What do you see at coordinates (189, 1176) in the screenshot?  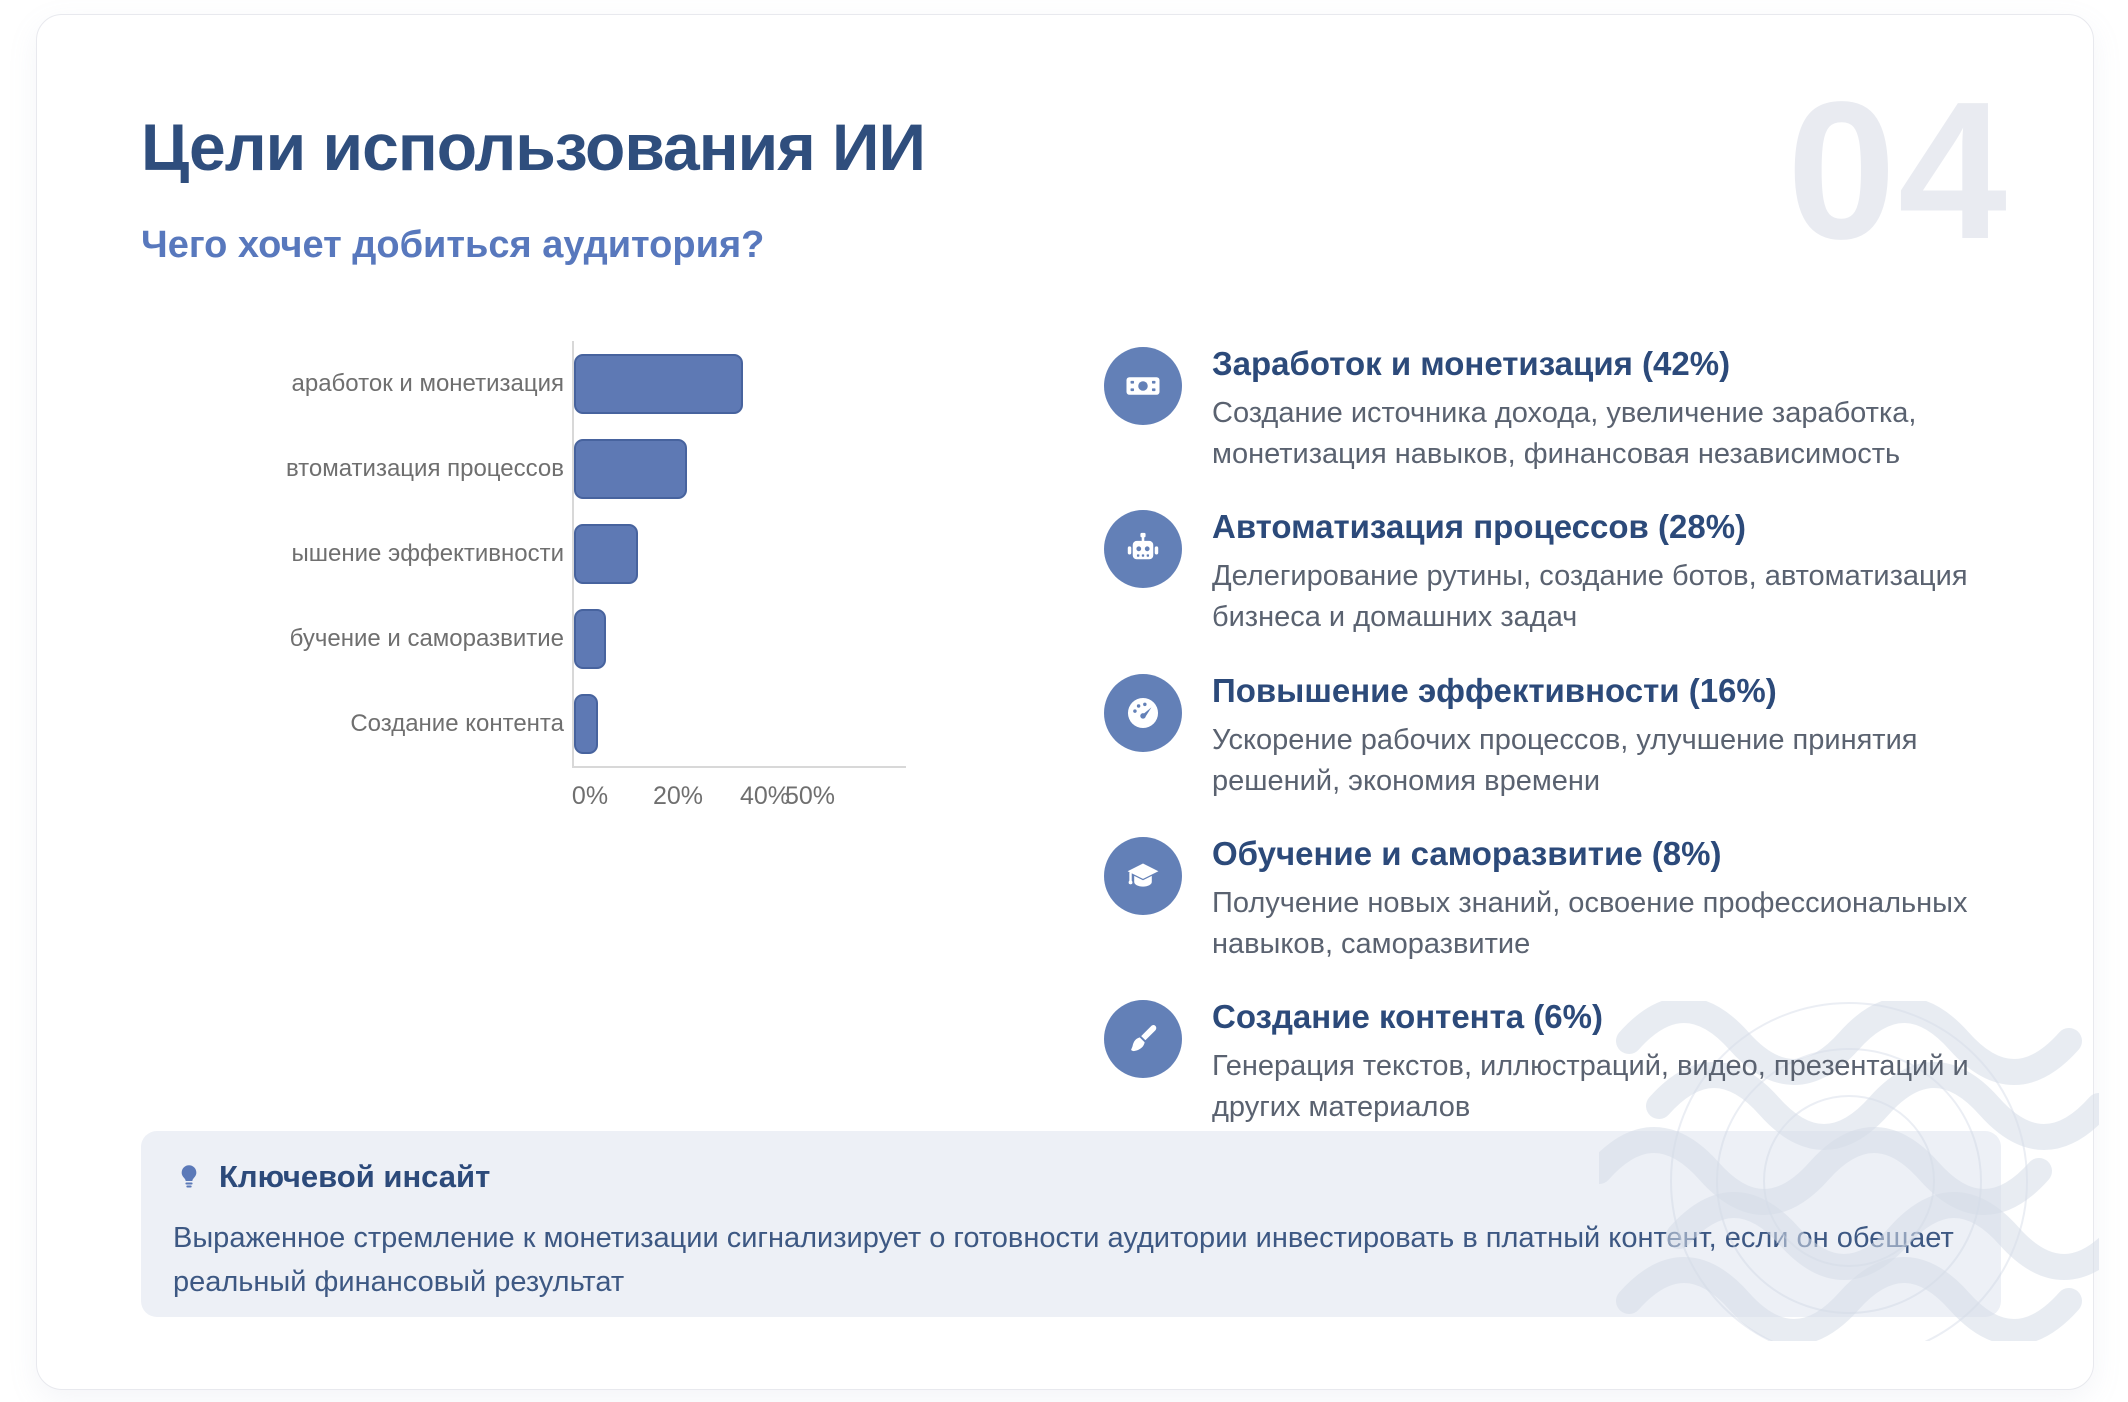 I see `lightbulb-icon` at bounding box center [189, 1176].